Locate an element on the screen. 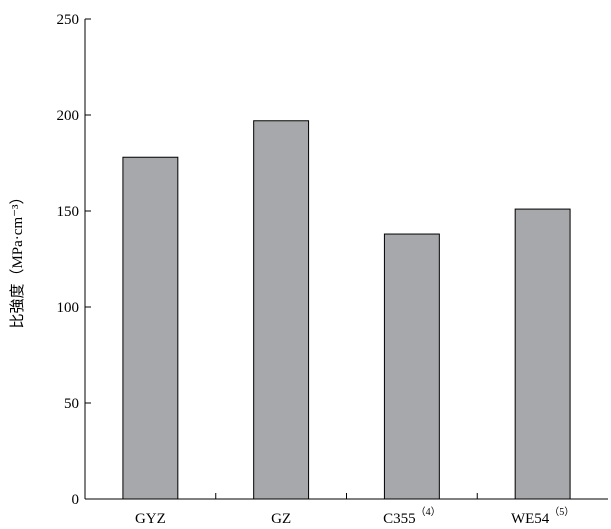  y-tick-label: 50 is located at coordinates (71, 404).